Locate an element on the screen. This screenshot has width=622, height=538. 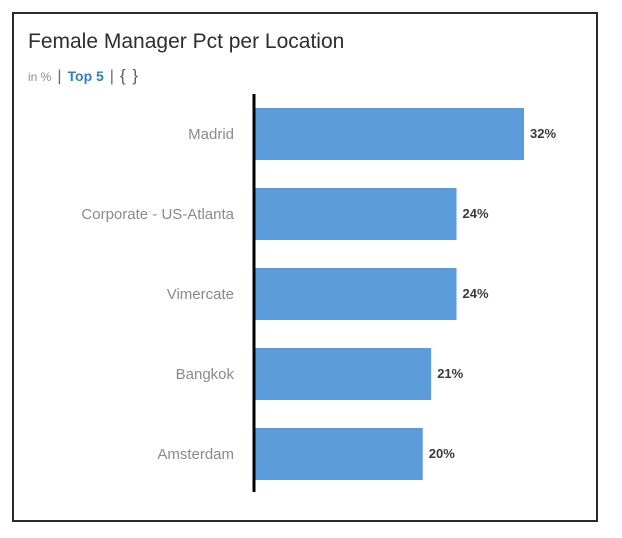
bar-amsterdam is located at coordinates (338, 454).